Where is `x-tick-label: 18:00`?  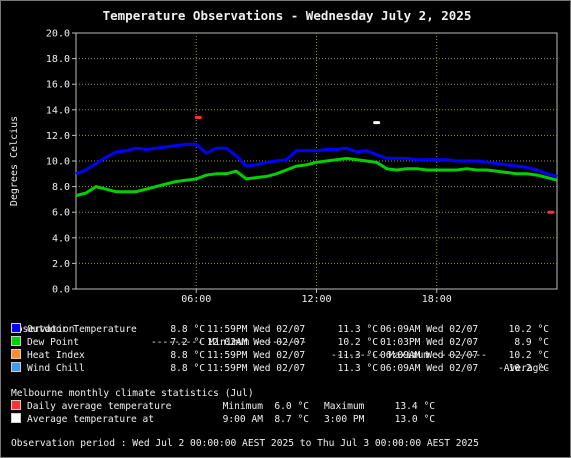 x-tick-label: 18:00 is located at coordinates (437, 299).